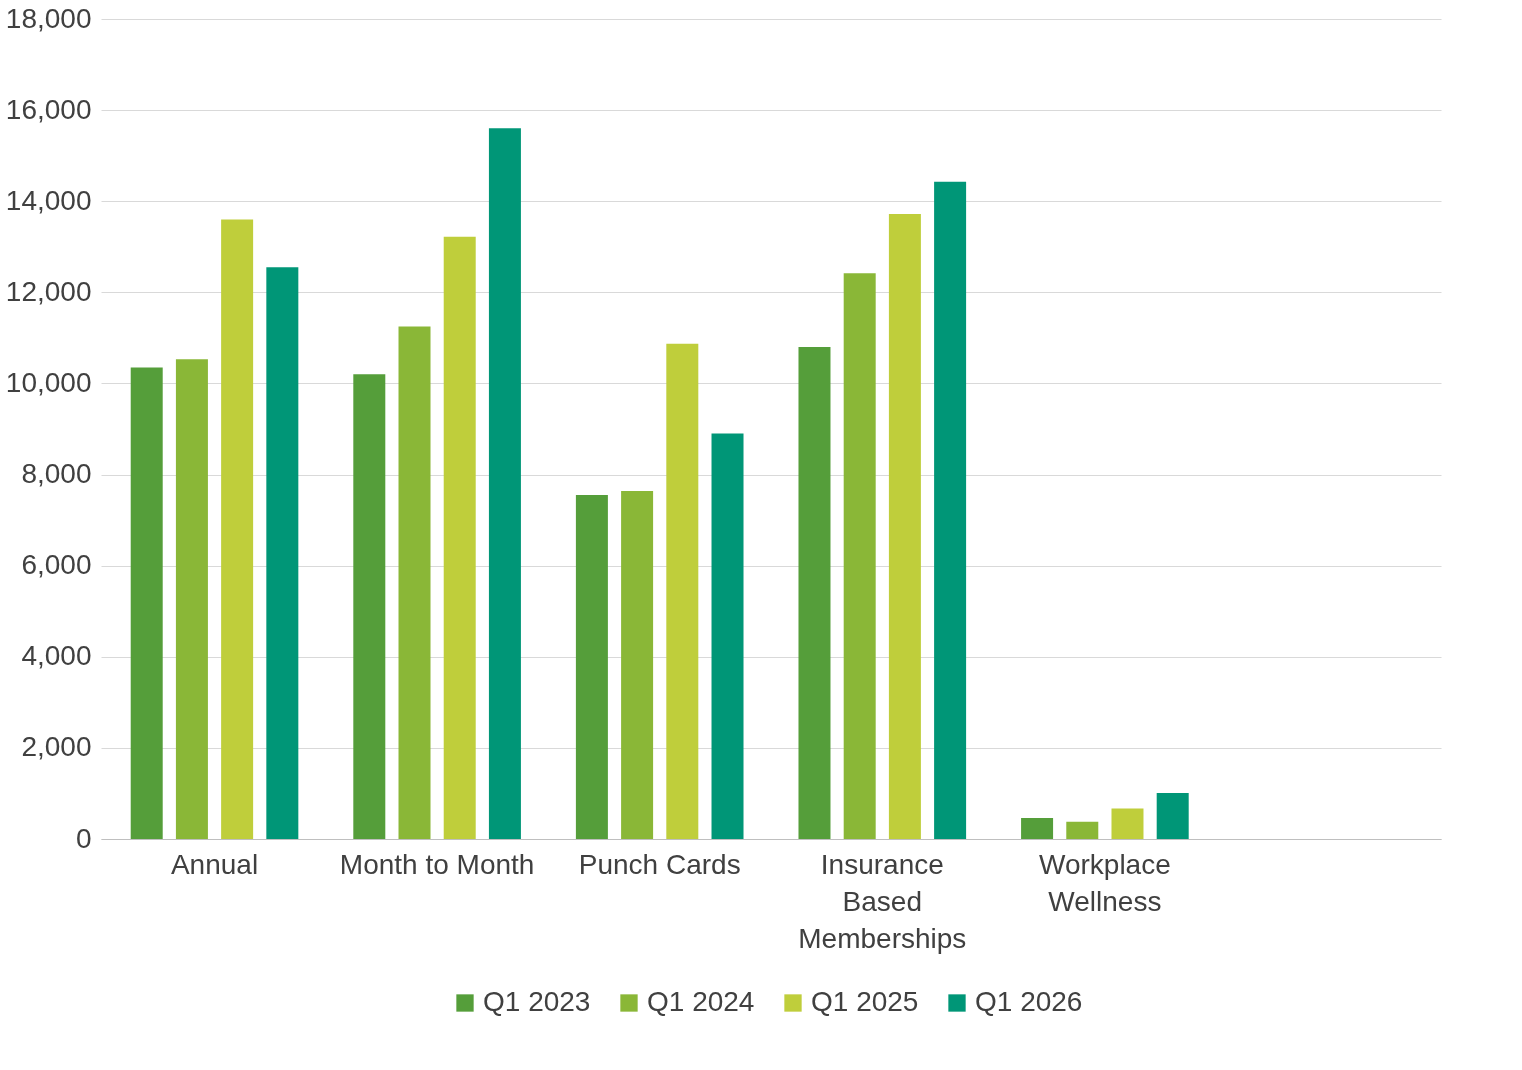  Describe the element at coordinates (659, 864) in the screenshot. I see `x-tick-label: Punch Cards` at that location.